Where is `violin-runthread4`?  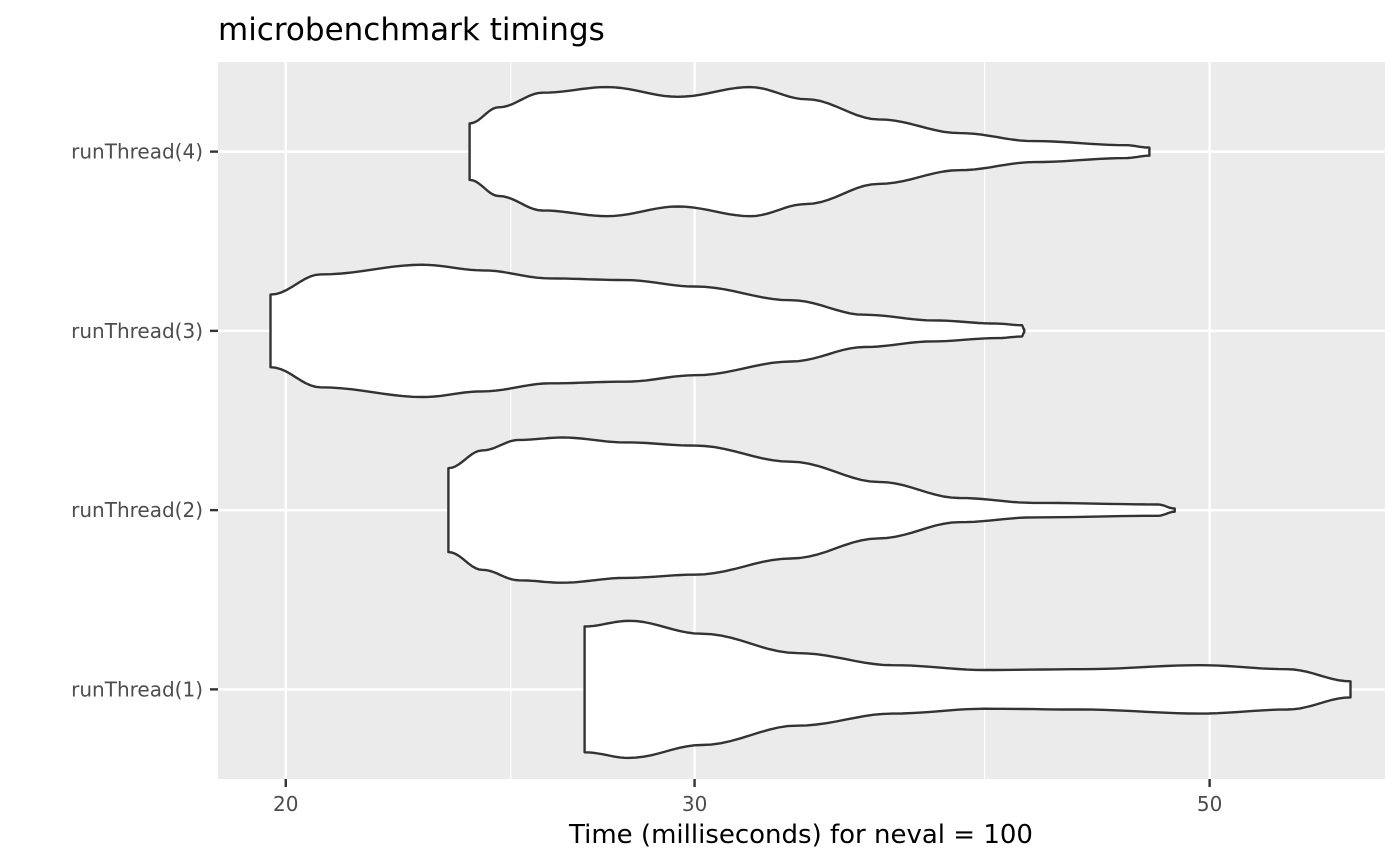 violin-runthread4 is located at coordinates (809, 151).